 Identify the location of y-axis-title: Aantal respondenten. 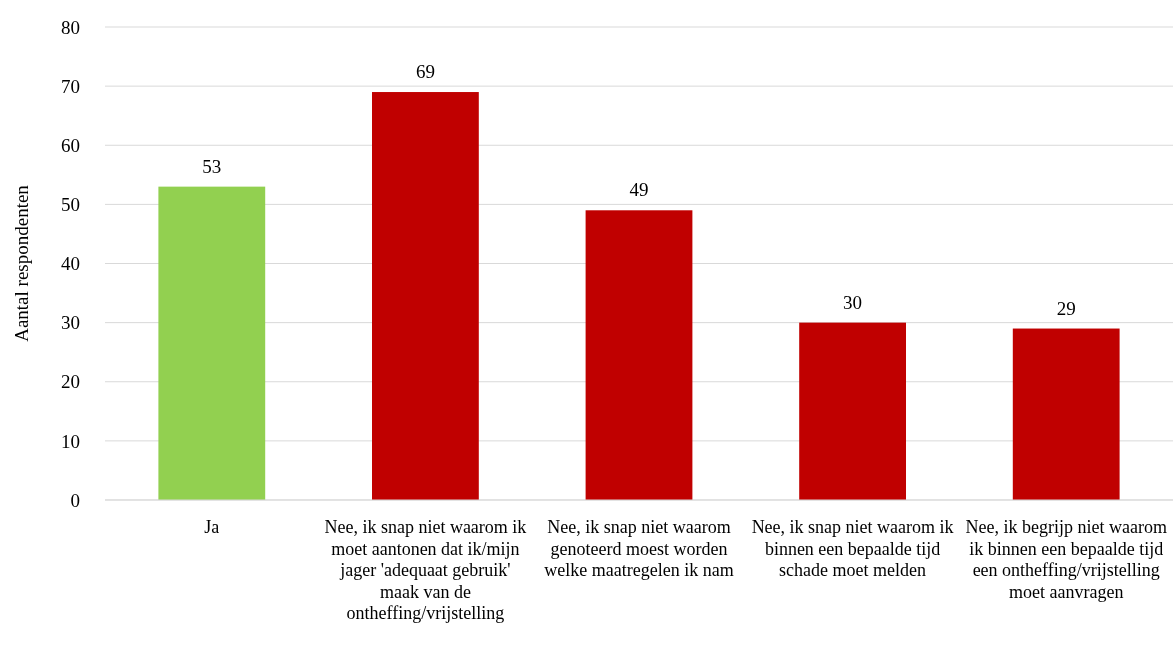
(21, 263).